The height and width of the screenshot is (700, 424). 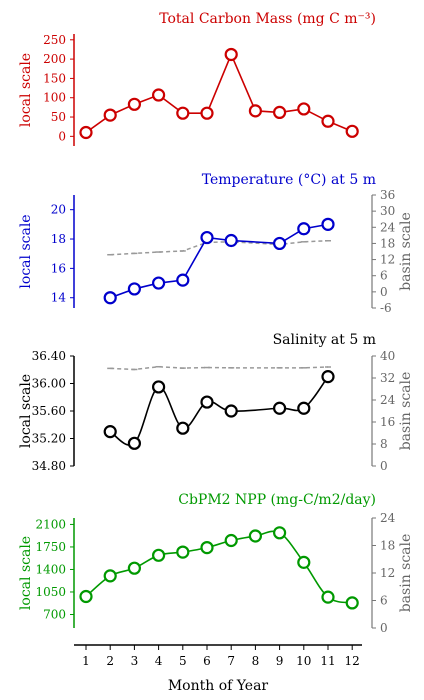 What do you see at coordinates (384, 601) in the screenshot?
I see `right-tick-label: 6` at bounding box center [384, 601].